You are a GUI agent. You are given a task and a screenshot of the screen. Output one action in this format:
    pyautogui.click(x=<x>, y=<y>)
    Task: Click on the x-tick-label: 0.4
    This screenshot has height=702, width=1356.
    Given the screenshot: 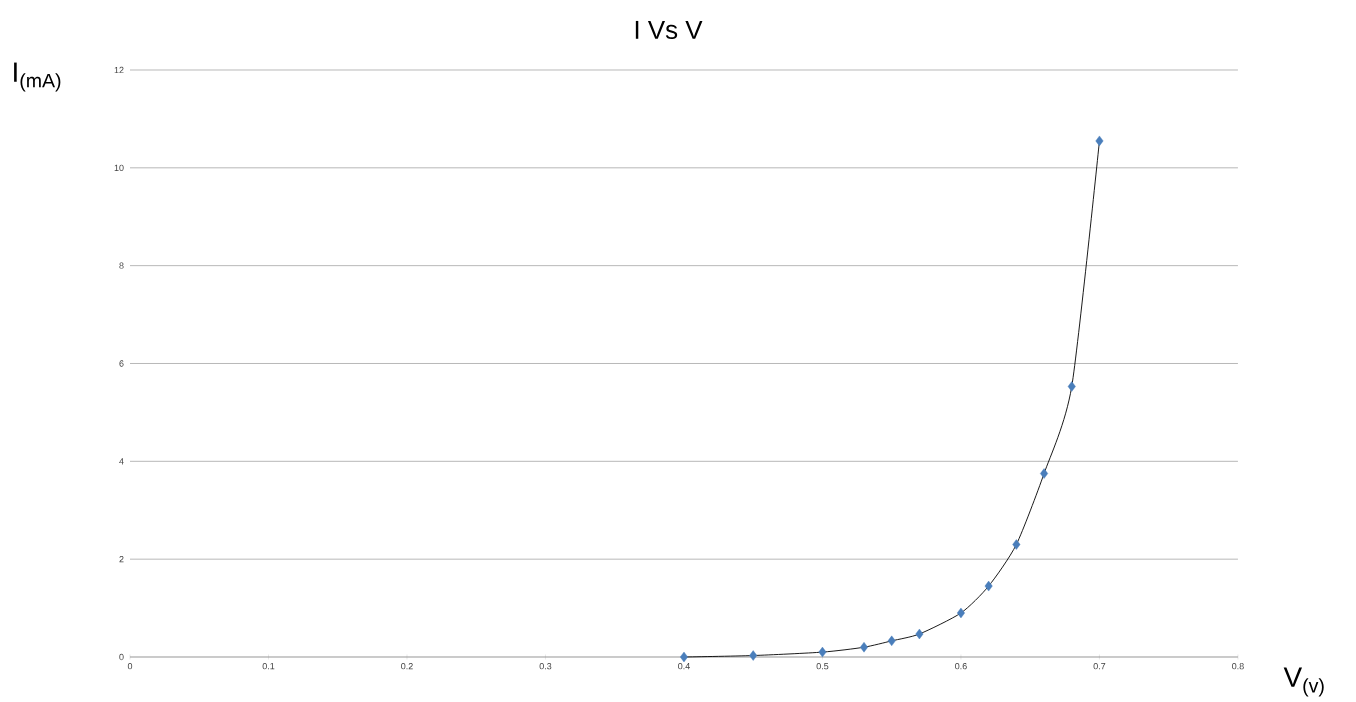 What is the action you would take?
    pyautogui.click(x=684, y=666)
    